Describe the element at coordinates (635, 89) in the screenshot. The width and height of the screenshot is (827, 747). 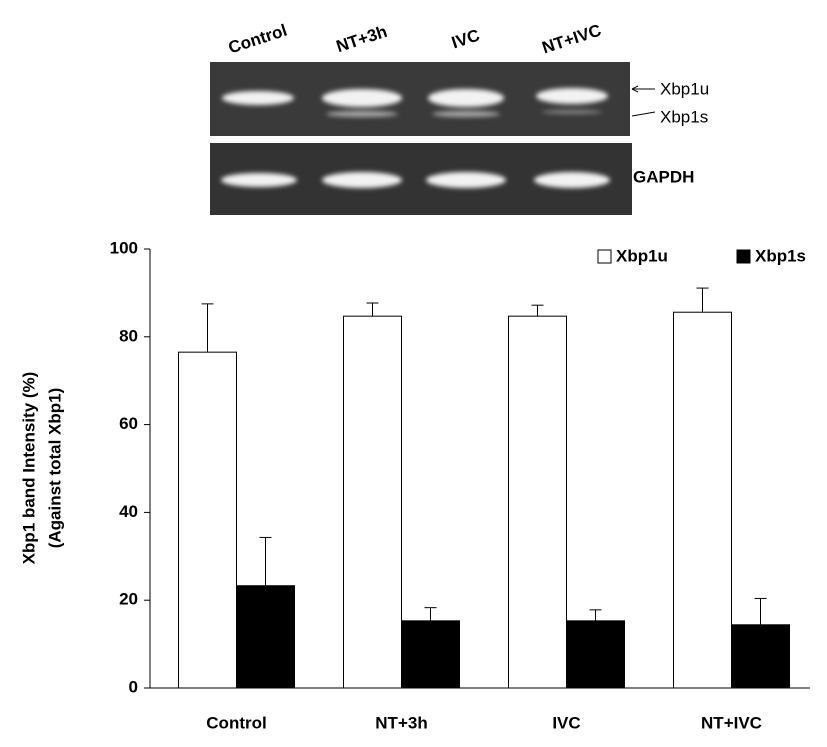
I see `arrow-head` at that location.